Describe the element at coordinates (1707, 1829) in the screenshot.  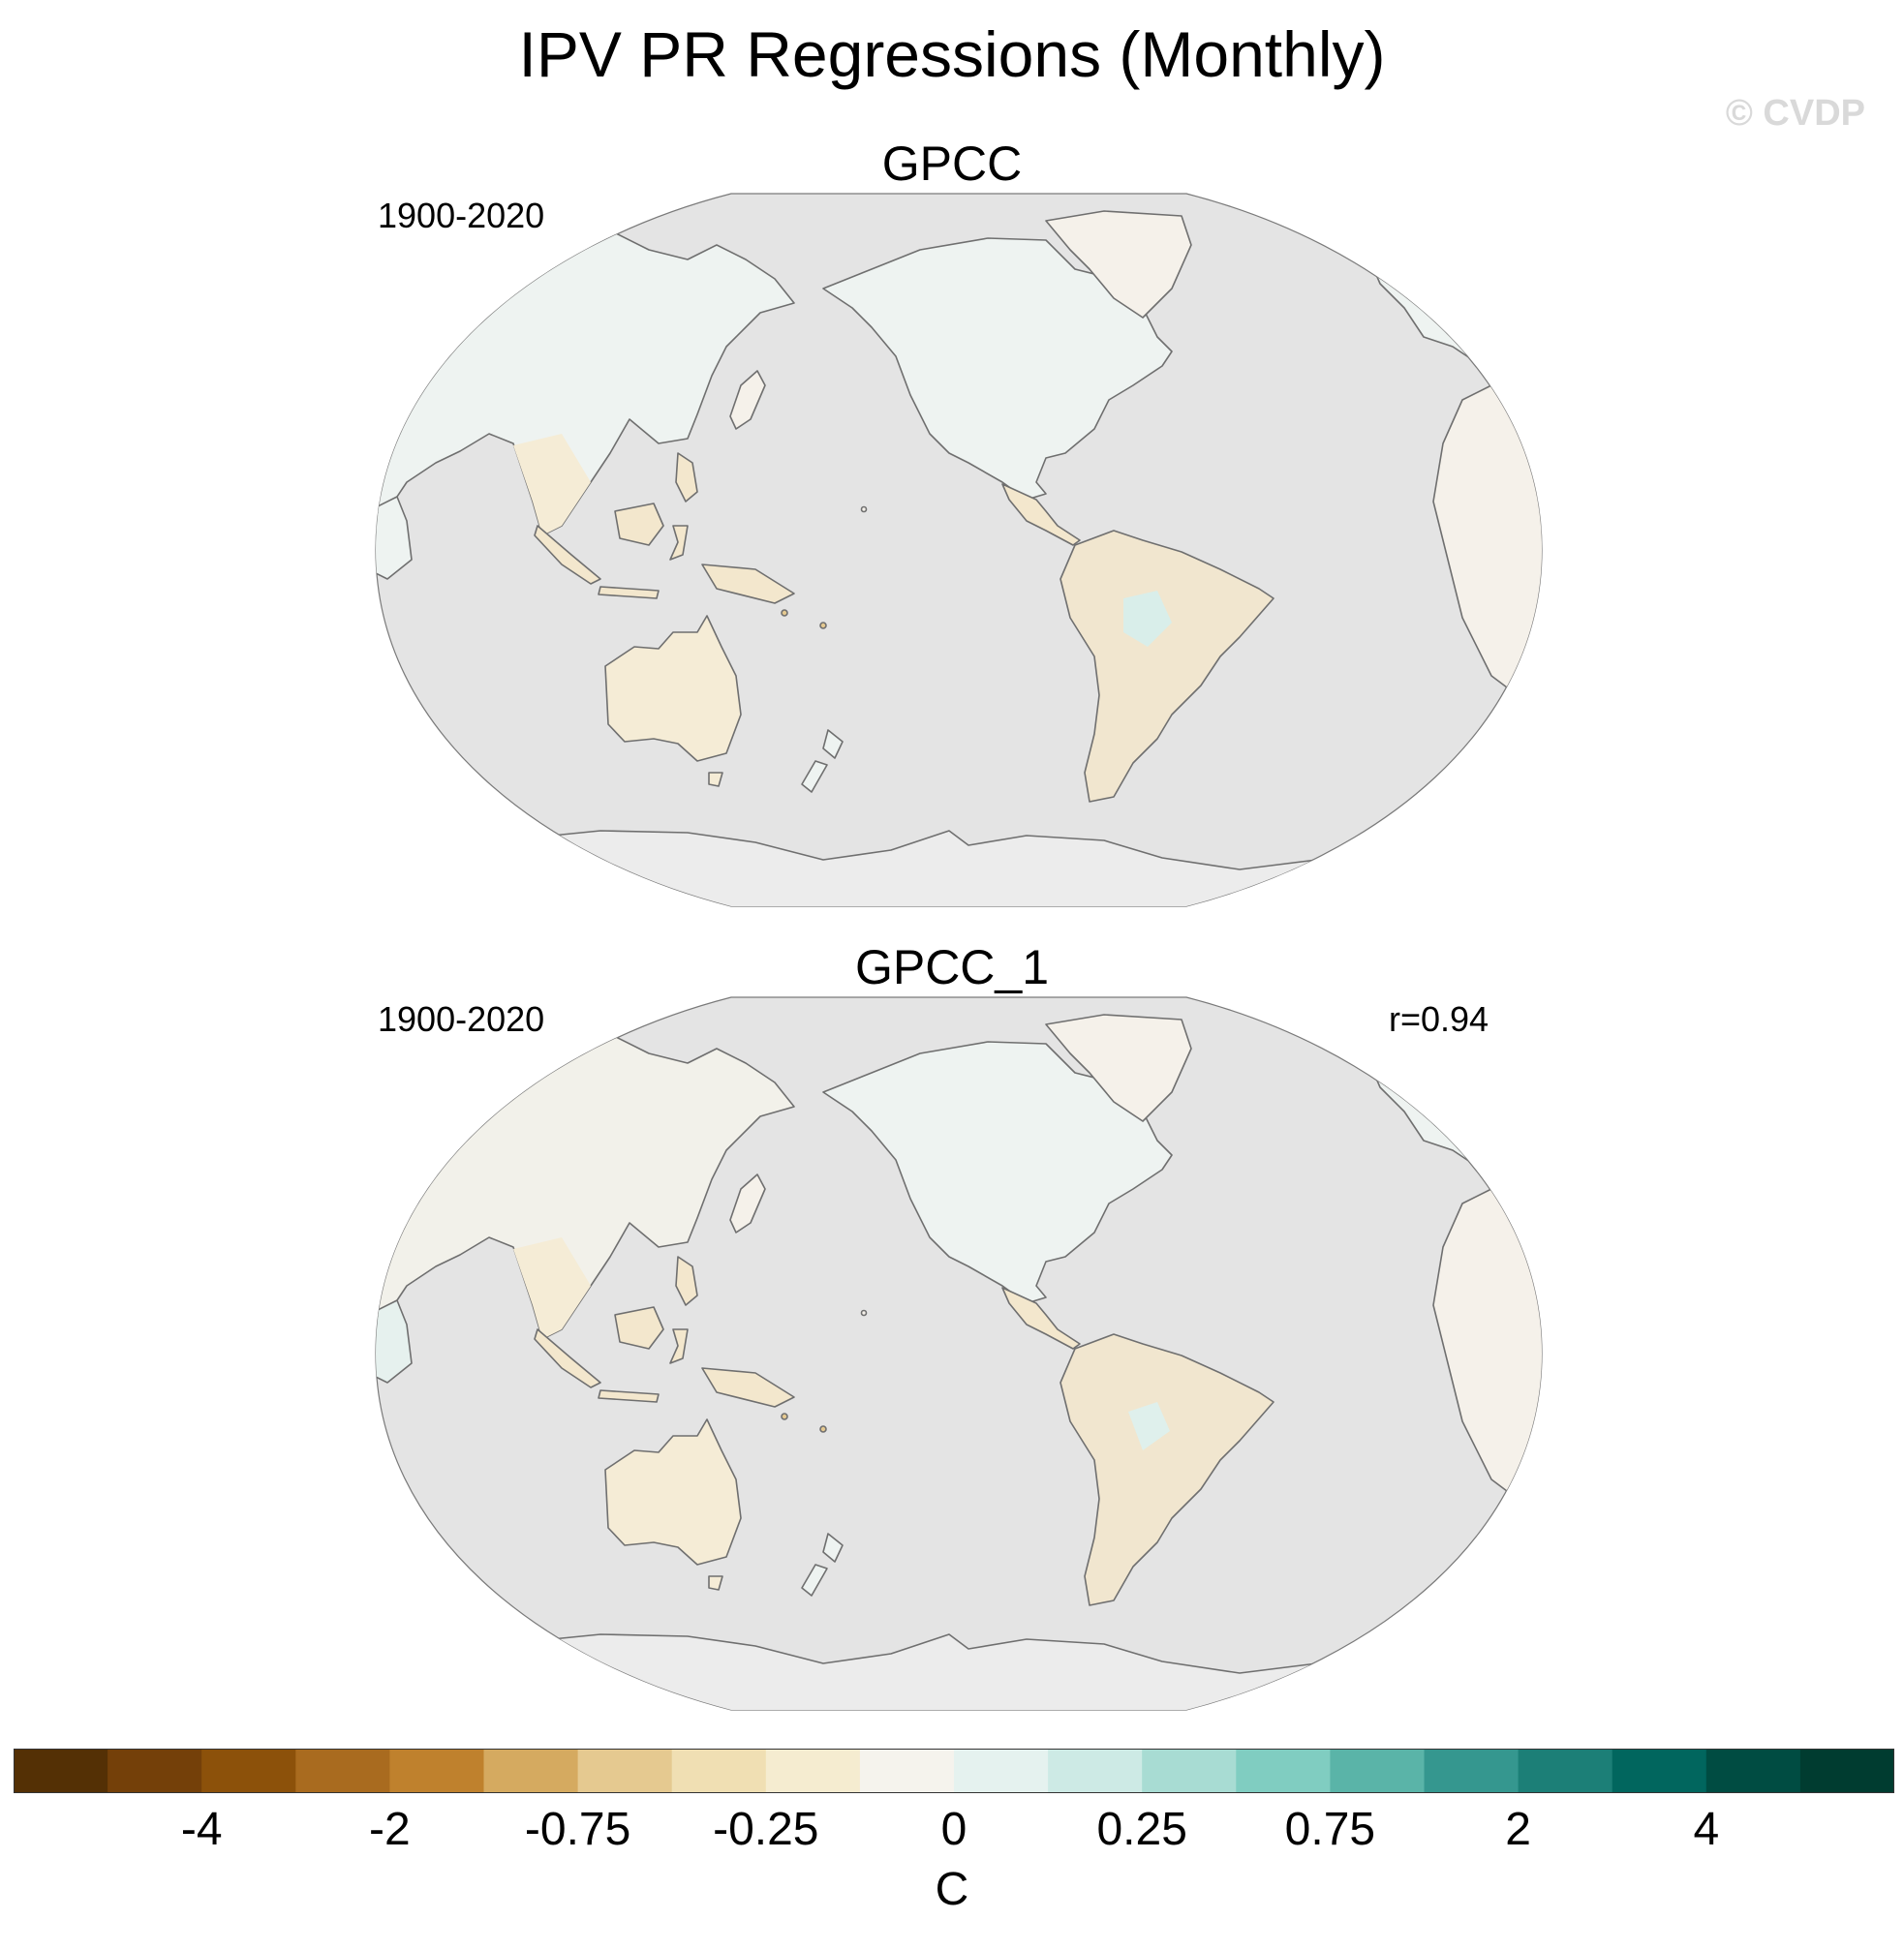
I see `colorbar-tick-label: 4` at that location.